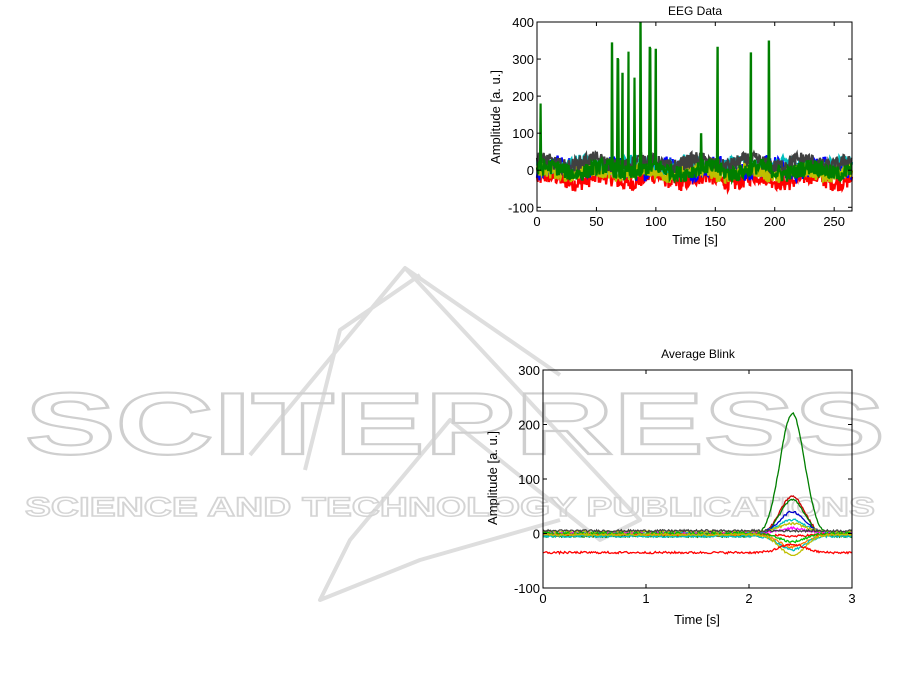 This screenshot has height=692, width=901. What do you see at coordinates (645, 598) in the screenshot?
I see `x-tick-label: 1` at bounding box center [645, 598].